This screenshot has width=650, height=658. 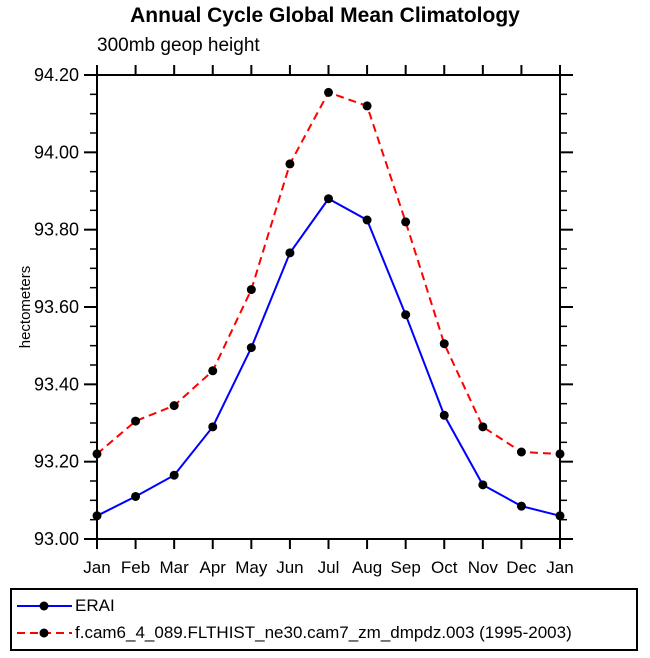 I want to click on y-tick-label: 94.20, so click(x=56, y=75).